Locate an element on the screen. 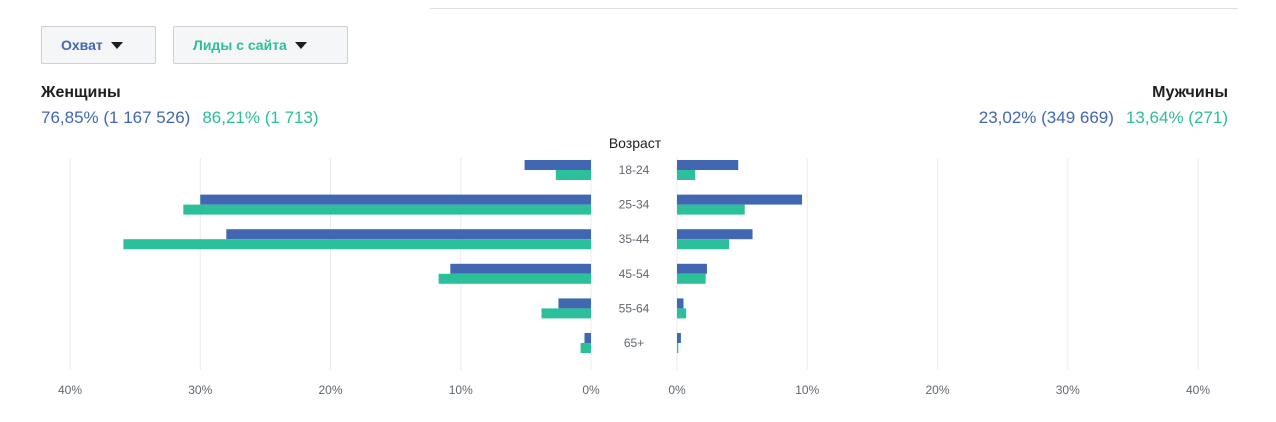 This screenshot has width=1276, height=422. women-leads-bar-65+ is located at coordinates (585, 348).